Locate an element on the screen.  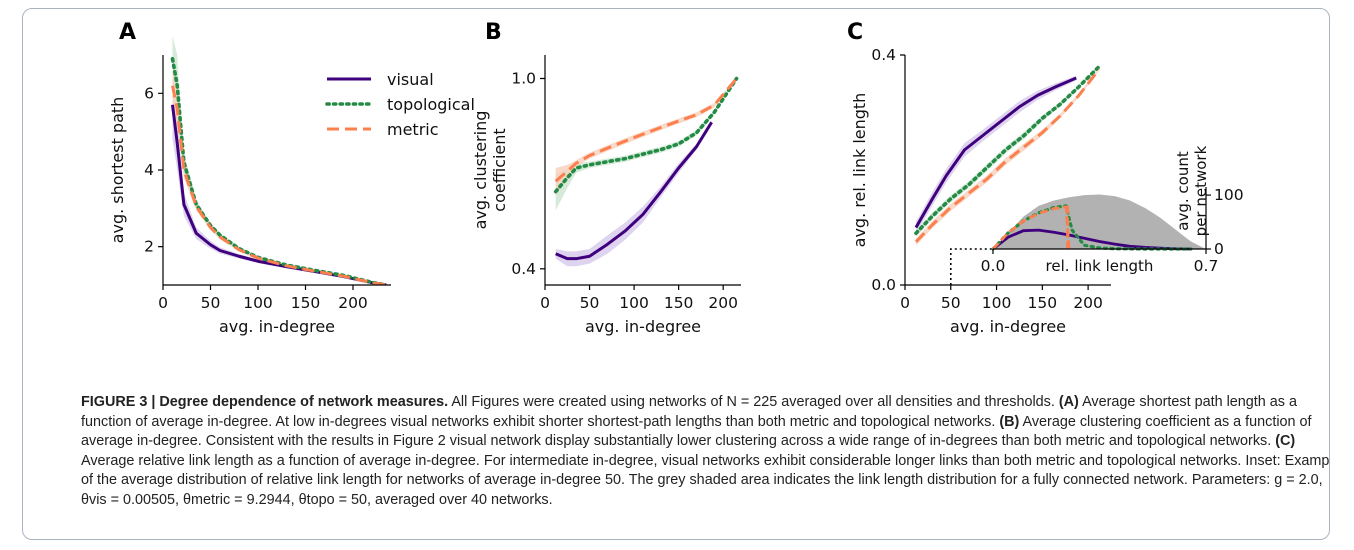
caption-figure-label: FIGURE 3 | is located at coordinates (118, 402).